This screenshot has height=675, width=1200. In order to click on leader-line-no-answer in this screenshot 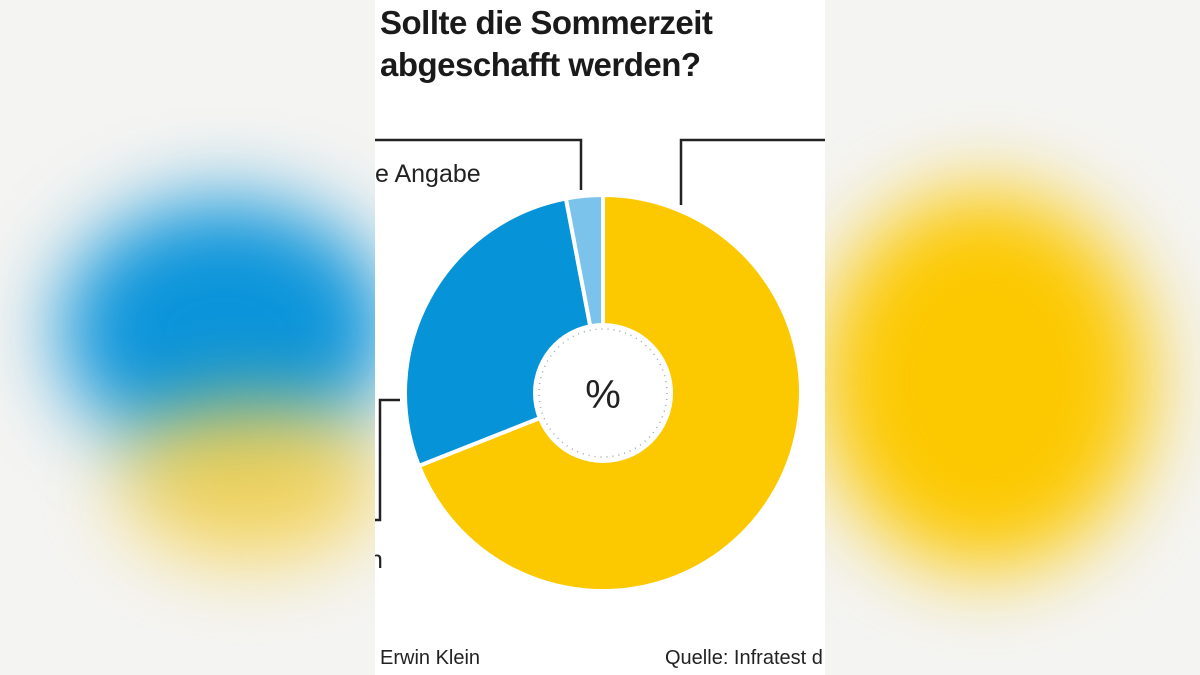, I will do `click(479, 164)`.